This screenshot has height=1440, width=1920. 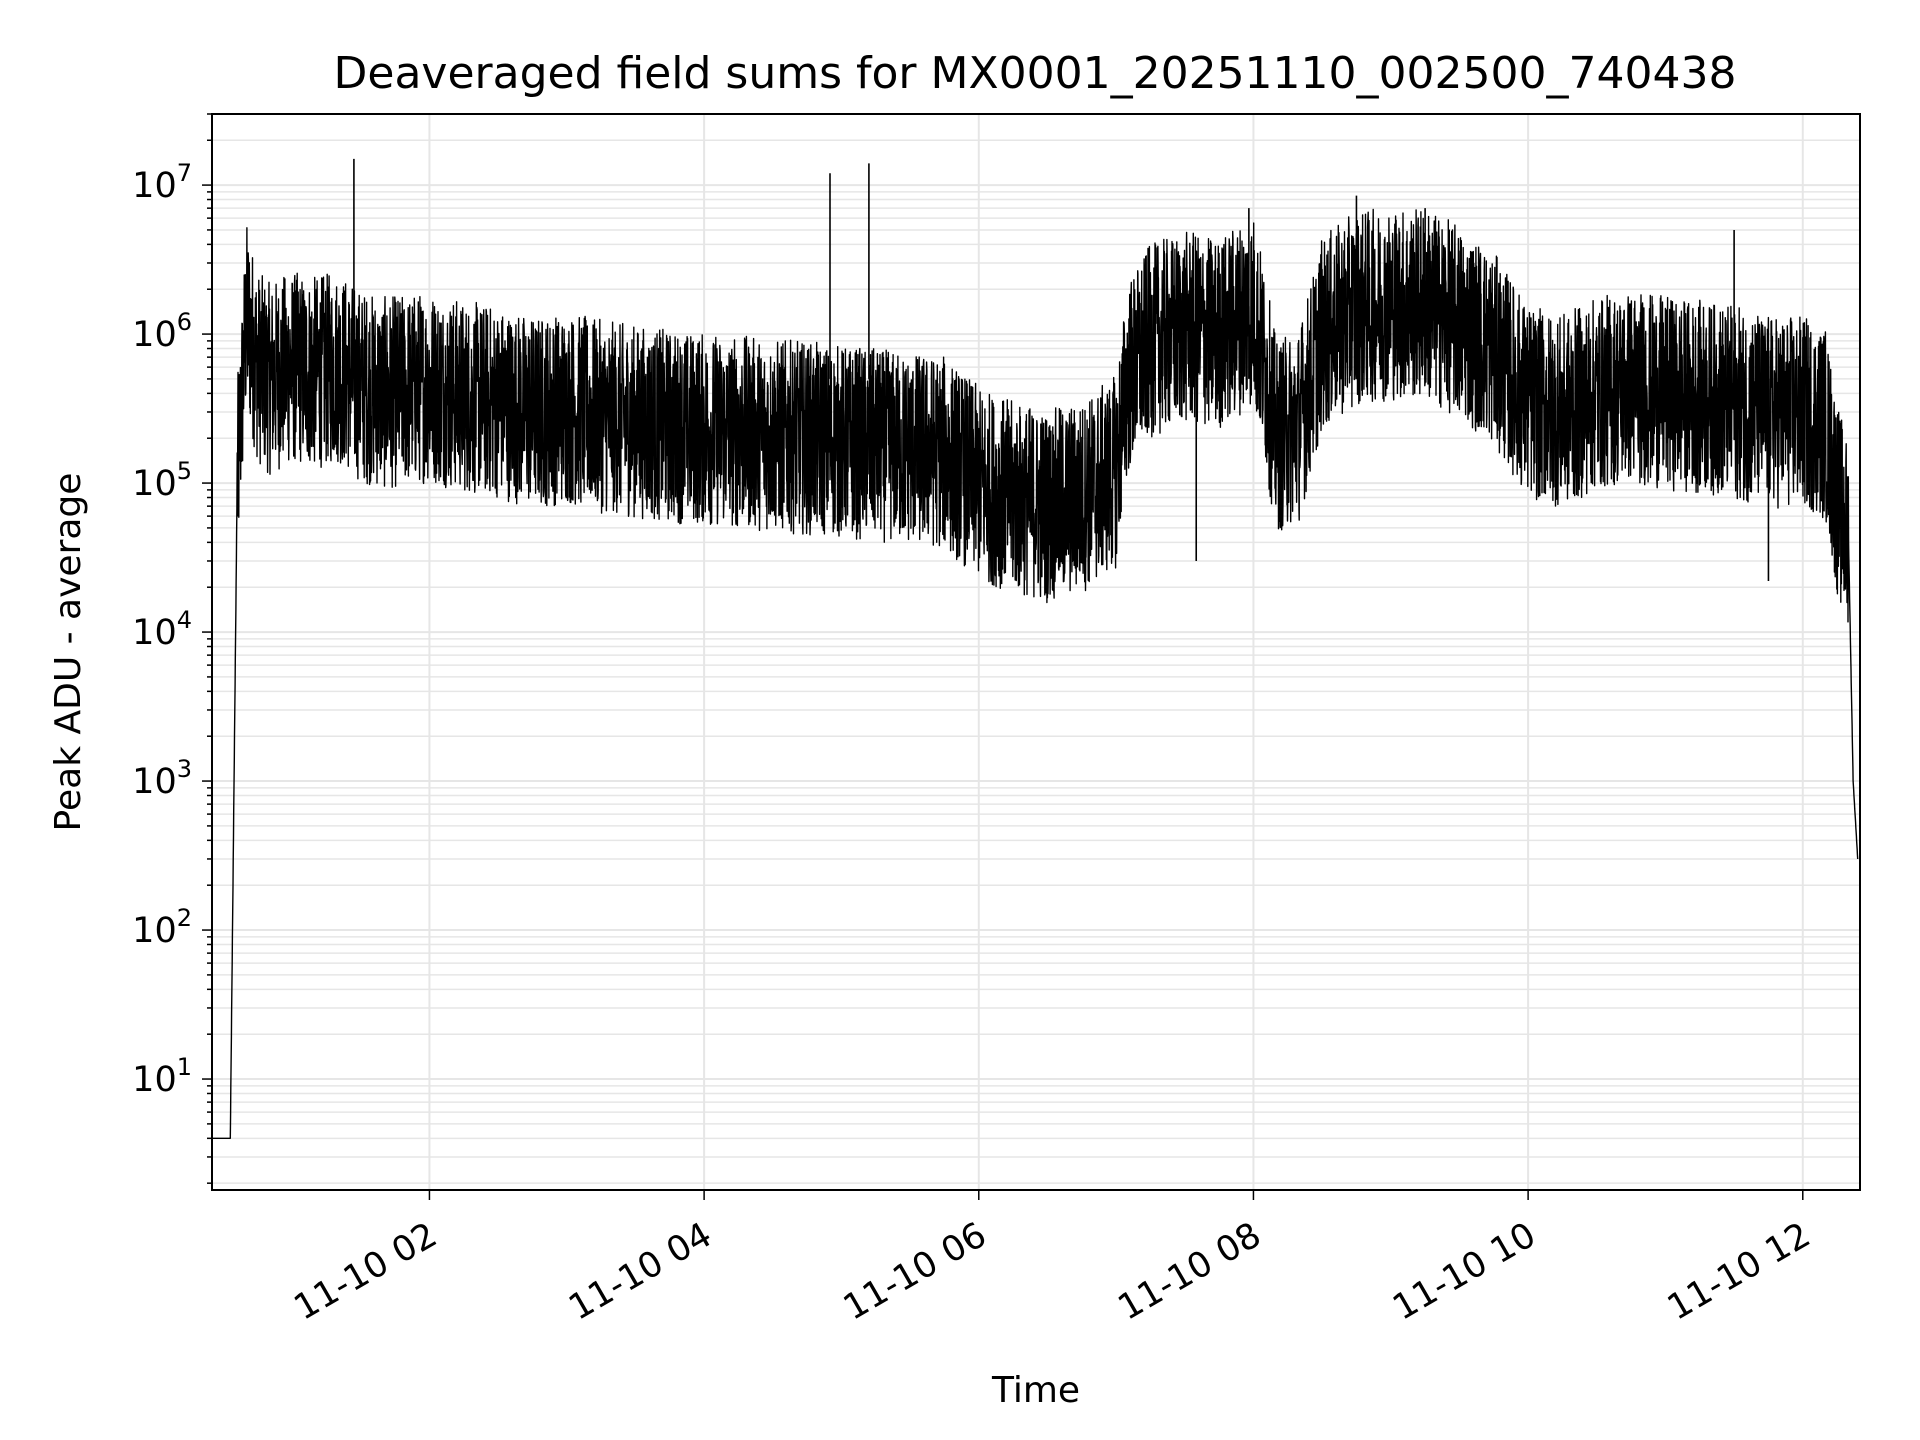 What do you see at coordinates (1035, 1390) in the screenshot?
I see `x-axis-label: Time` at bounding box center [1035, 1390].